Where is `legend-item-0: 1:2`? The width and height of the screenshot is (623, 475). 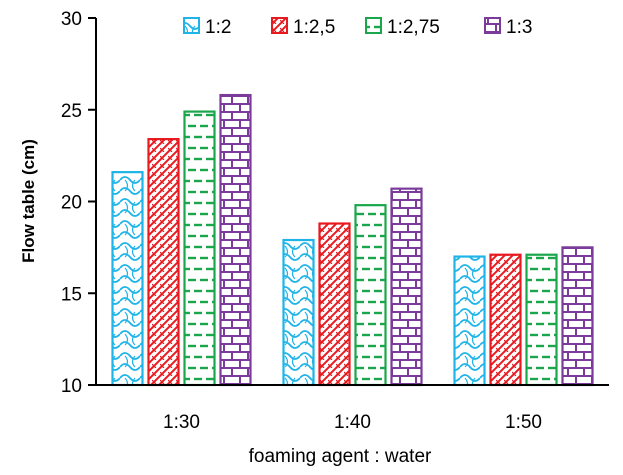 legend-item-0: 1:2 is located at coordinates (207, 27).